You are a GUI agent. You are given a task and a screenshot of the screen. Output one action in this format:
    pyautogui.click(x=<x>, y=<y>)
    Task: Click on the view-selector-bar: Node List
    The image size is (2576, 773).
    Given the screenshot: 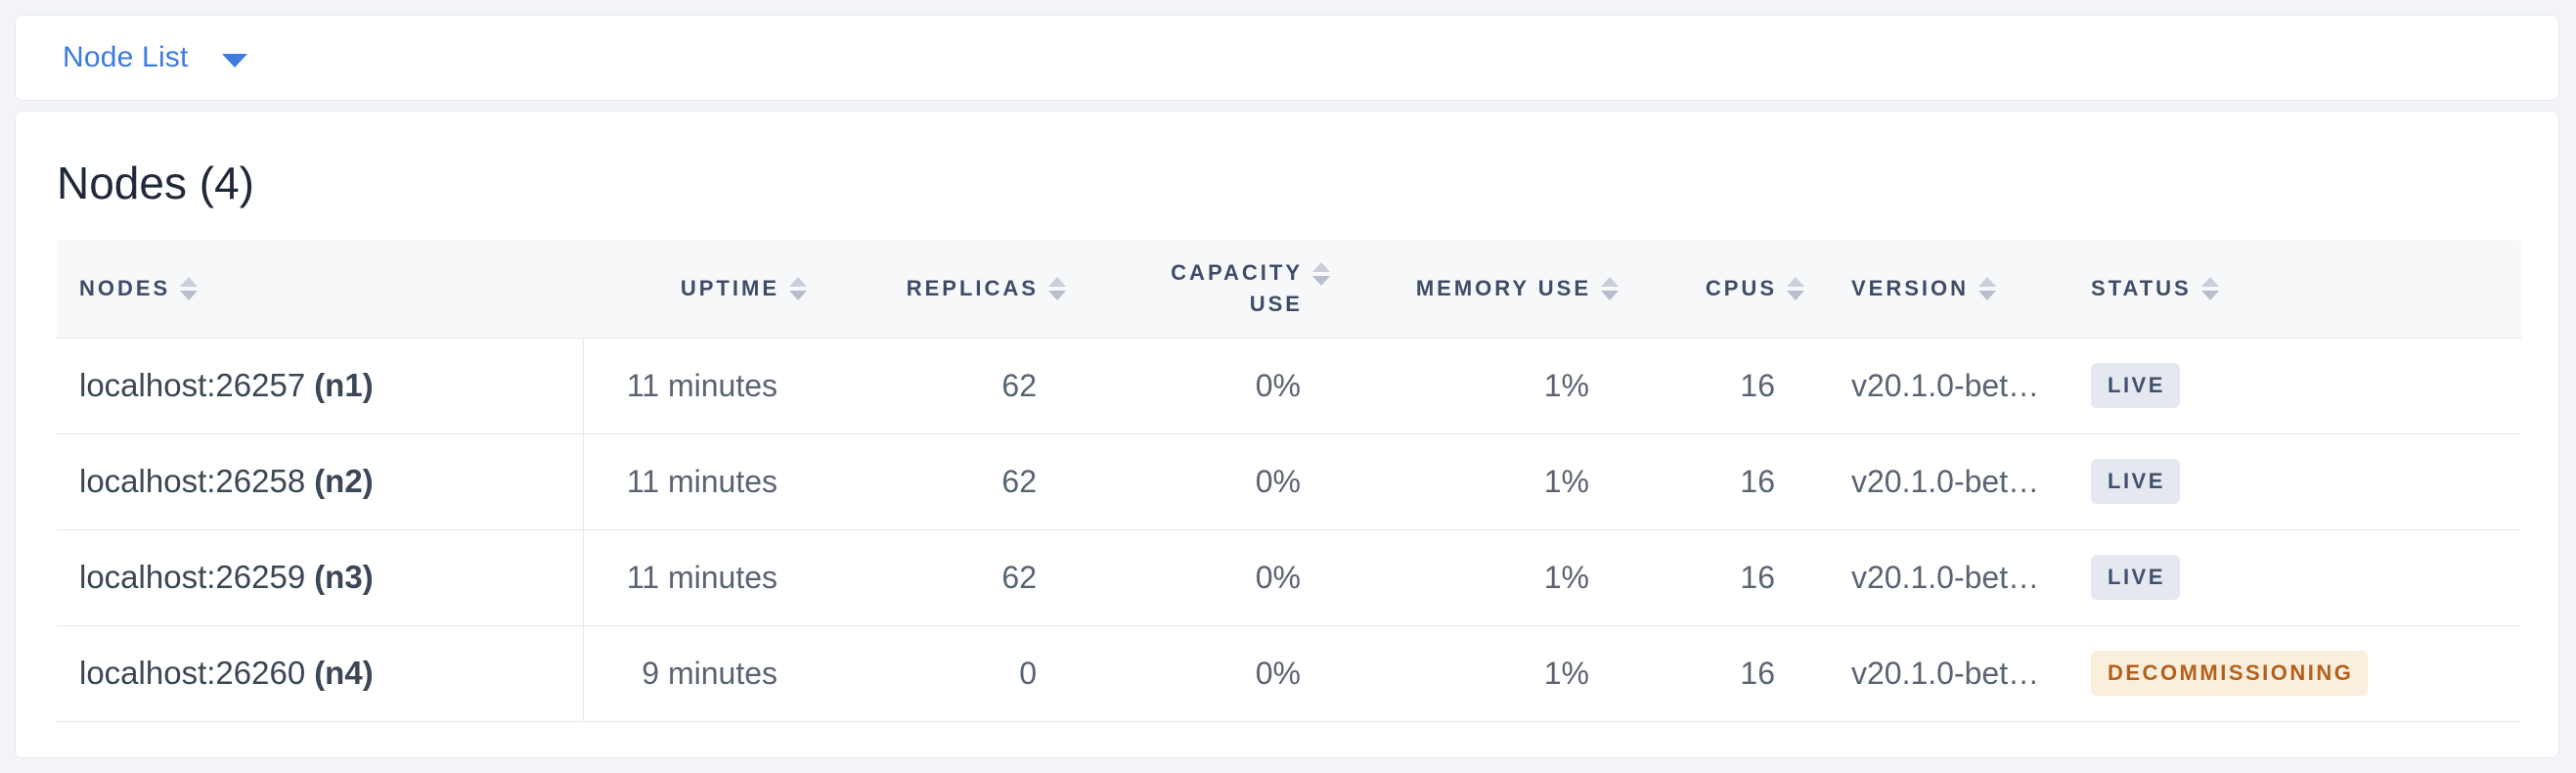 What is the action you would take?
    pyautogui.click(x=1287, y=58)
    